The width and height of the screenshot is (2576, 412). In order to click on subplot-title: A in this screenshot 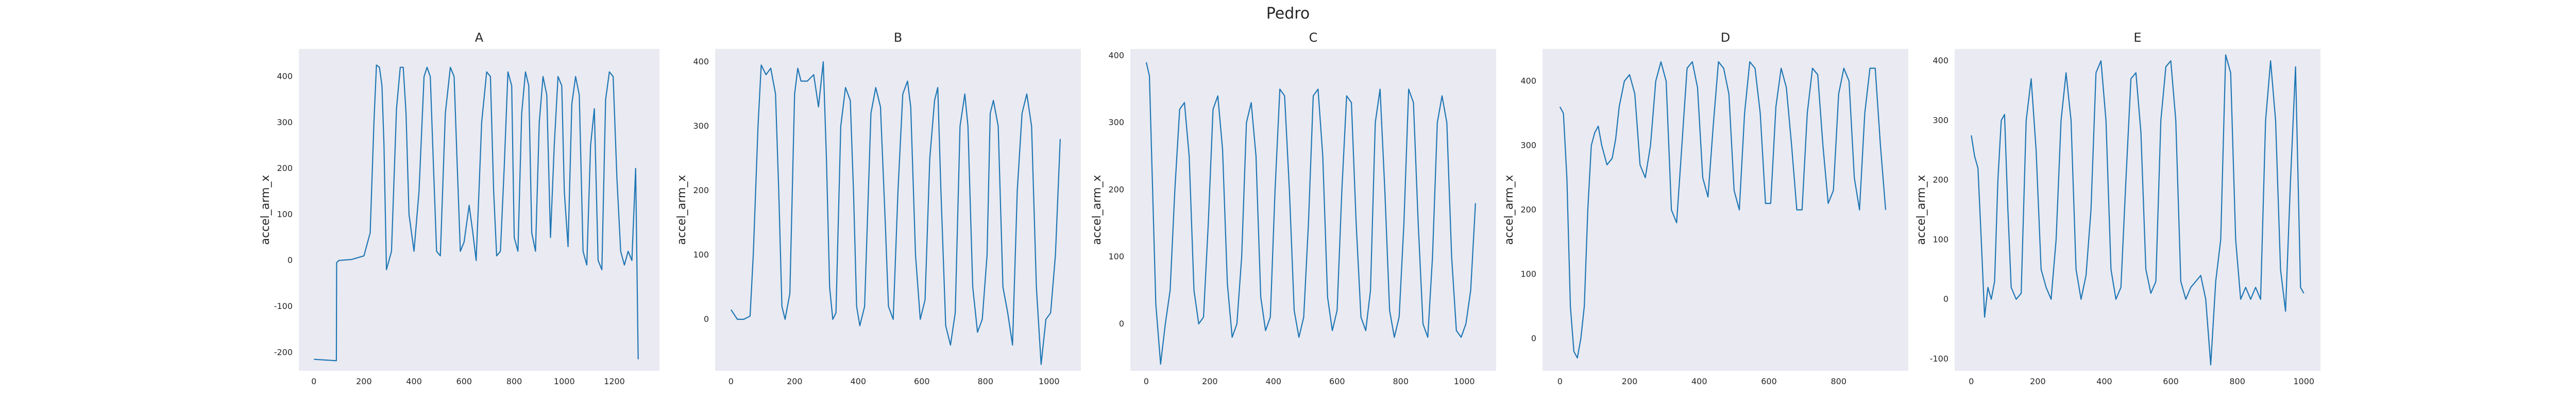, I will do `click(479, 37)`.